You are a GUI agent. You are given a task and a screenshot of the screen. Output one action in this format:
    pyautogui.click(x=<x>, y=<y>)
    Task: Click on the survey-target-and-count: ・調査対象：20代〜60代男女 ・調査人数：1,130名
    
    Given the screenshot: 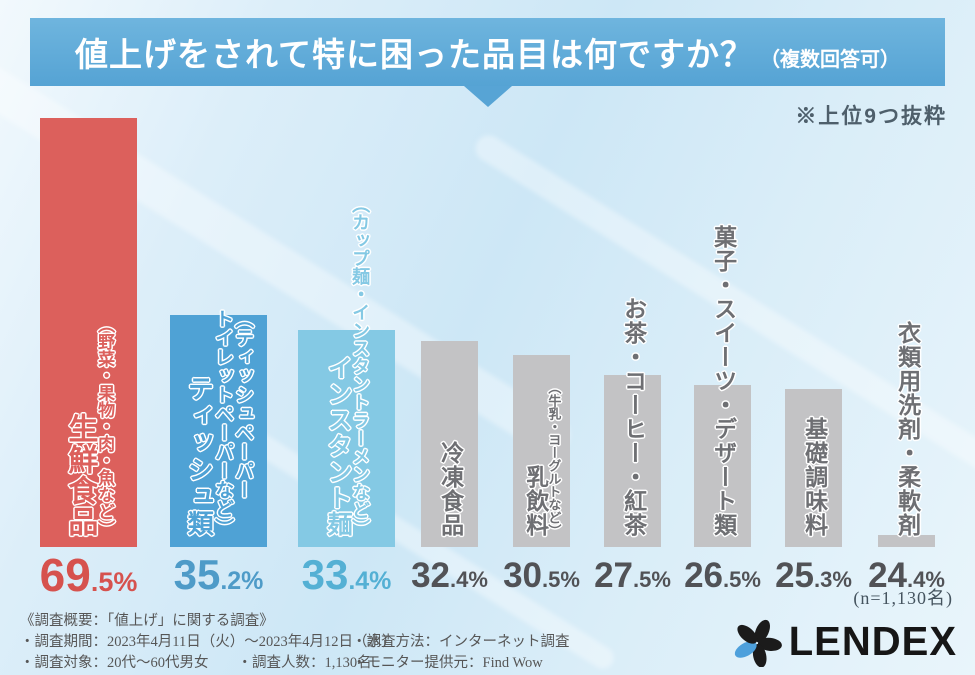 What is the action you would take?
    pyautogui.click(x=196, y=663)
    